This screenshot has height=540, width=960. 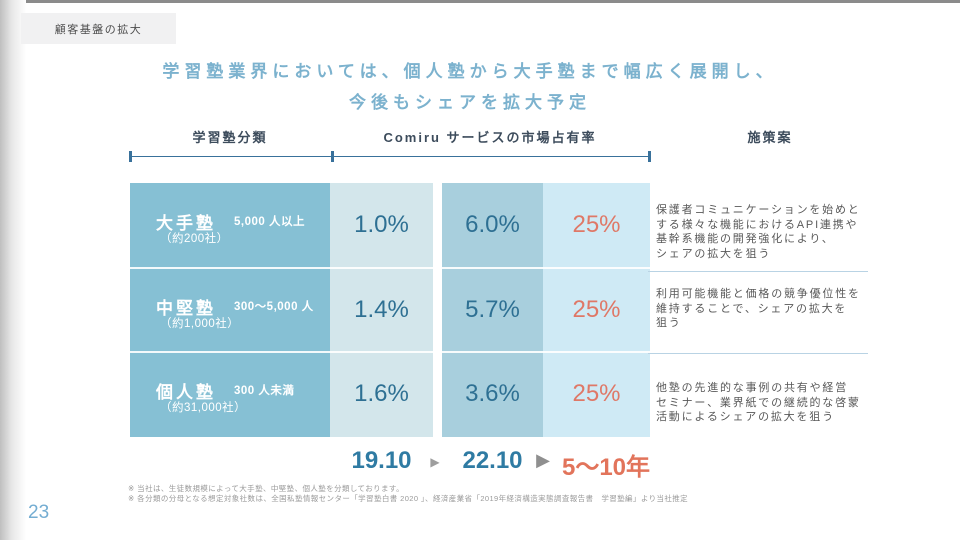 I want to click on table-row-label-major: 大手塾 （約200社） 5,000 人以上, so click(x=230, y=225).